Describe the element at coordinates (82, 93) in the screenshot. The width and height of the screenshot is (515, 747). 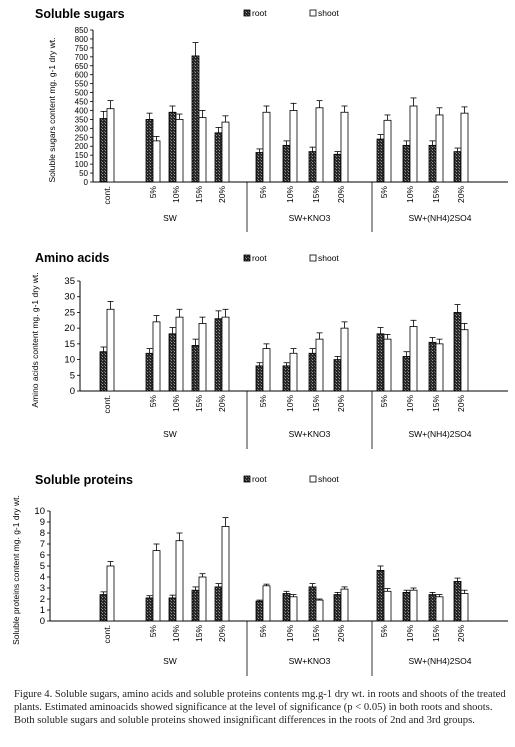
I see `y-tick-label: 500` at that location.